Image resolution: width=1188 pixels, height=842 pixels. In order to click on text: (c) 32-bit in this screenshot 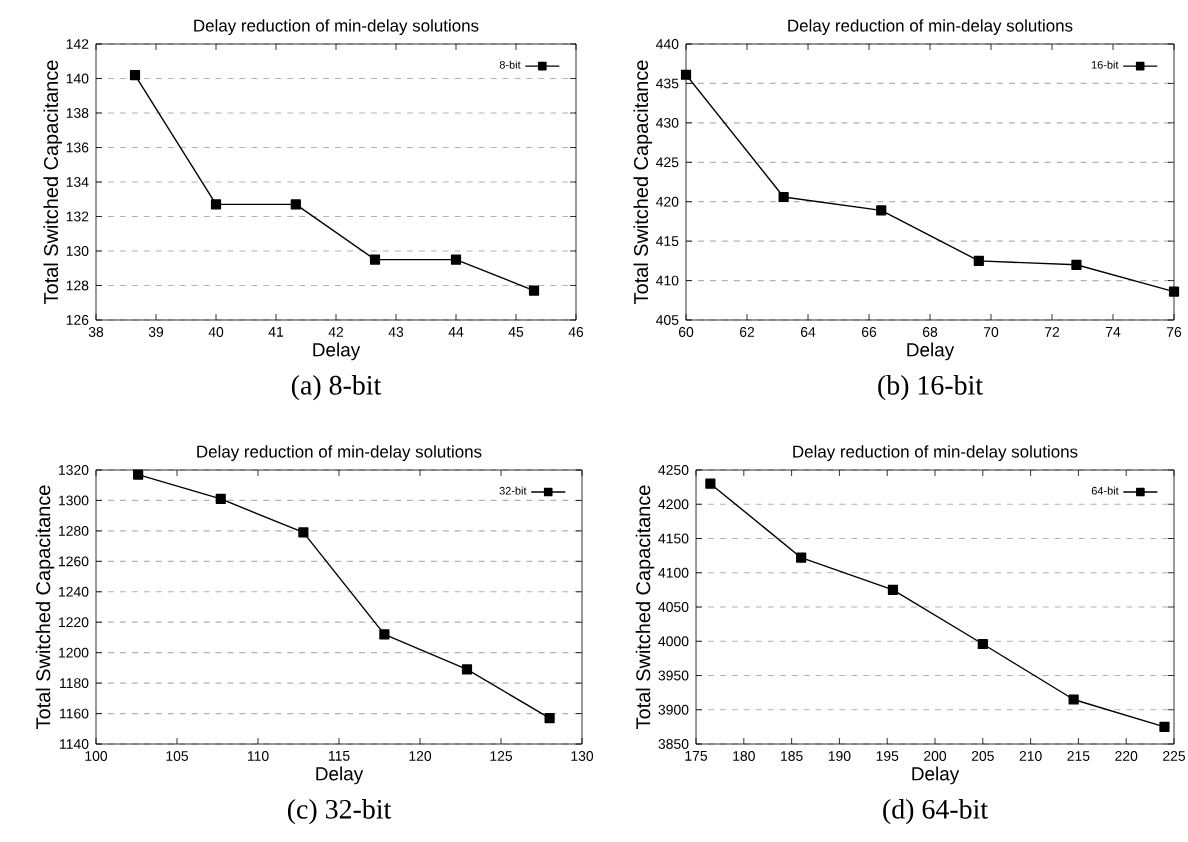, I will do `click(339, 812)`.